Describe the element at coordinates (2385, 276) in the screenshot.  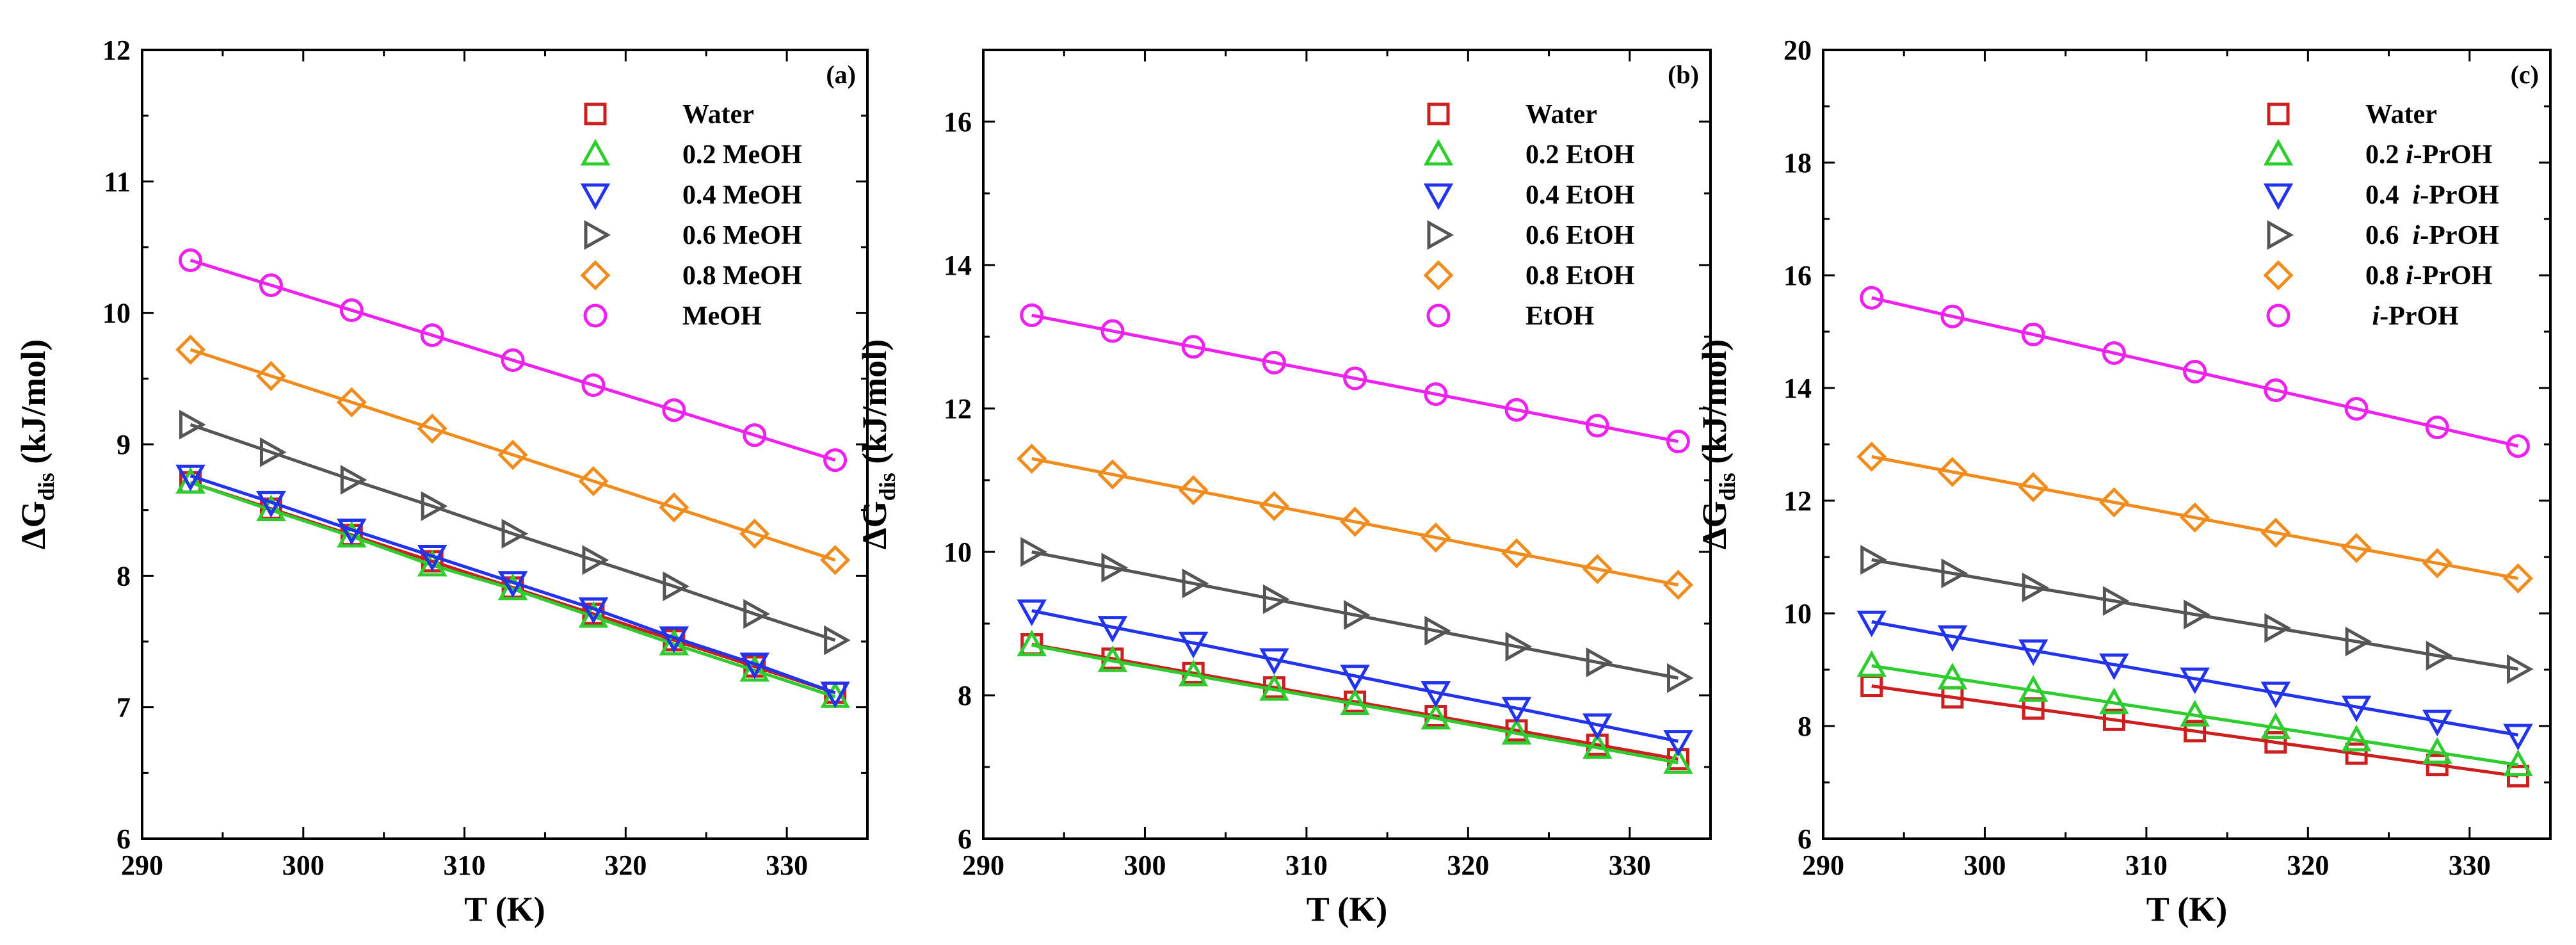
I see `legend-label-prefix: 0.8` at that location.